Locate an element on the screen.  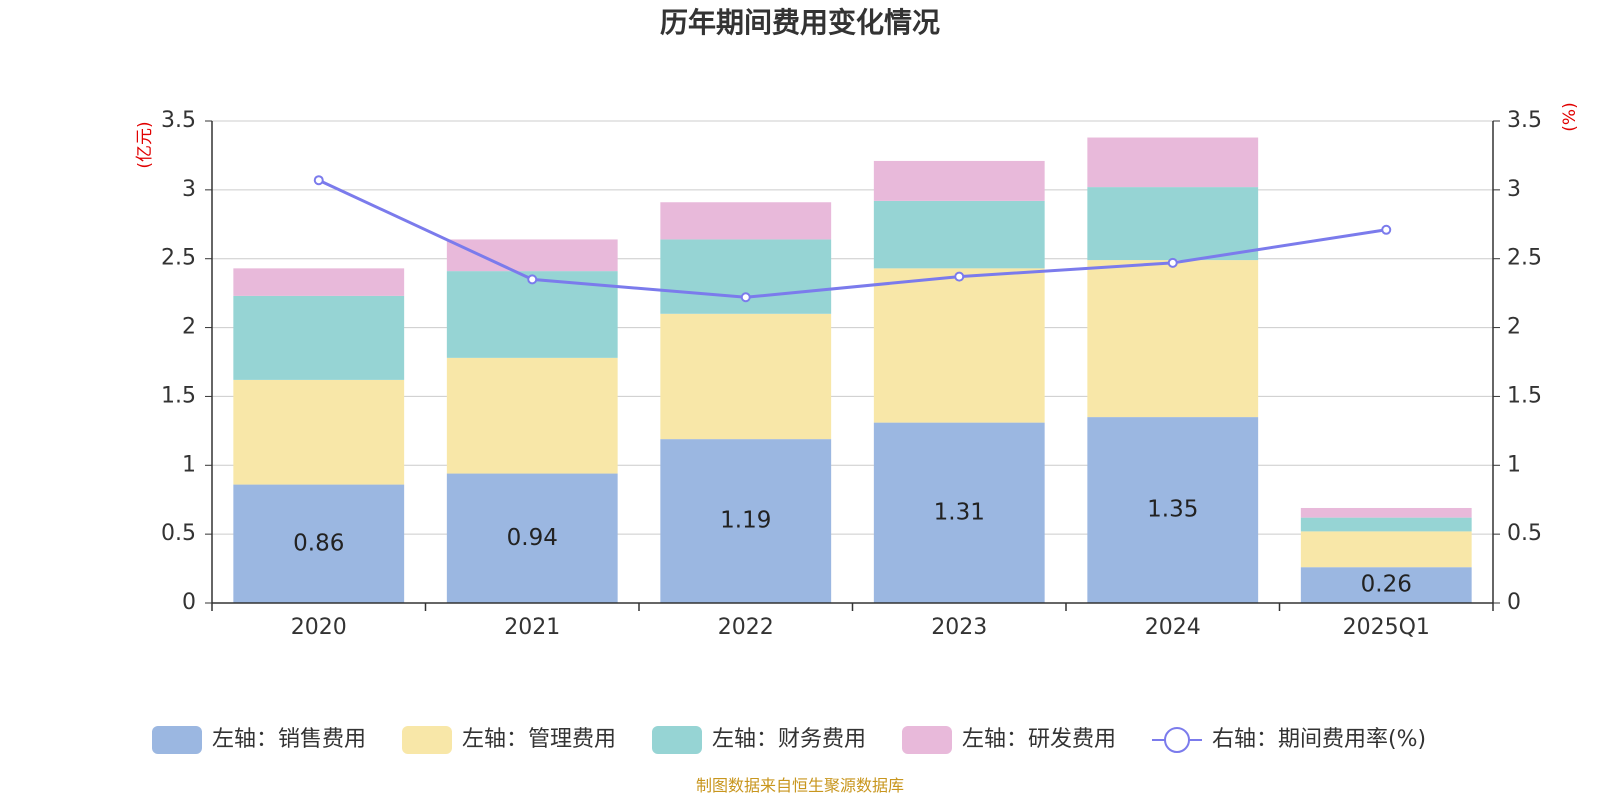
right-axis-tick-label: 2 is located at coordinates (1514, 327).